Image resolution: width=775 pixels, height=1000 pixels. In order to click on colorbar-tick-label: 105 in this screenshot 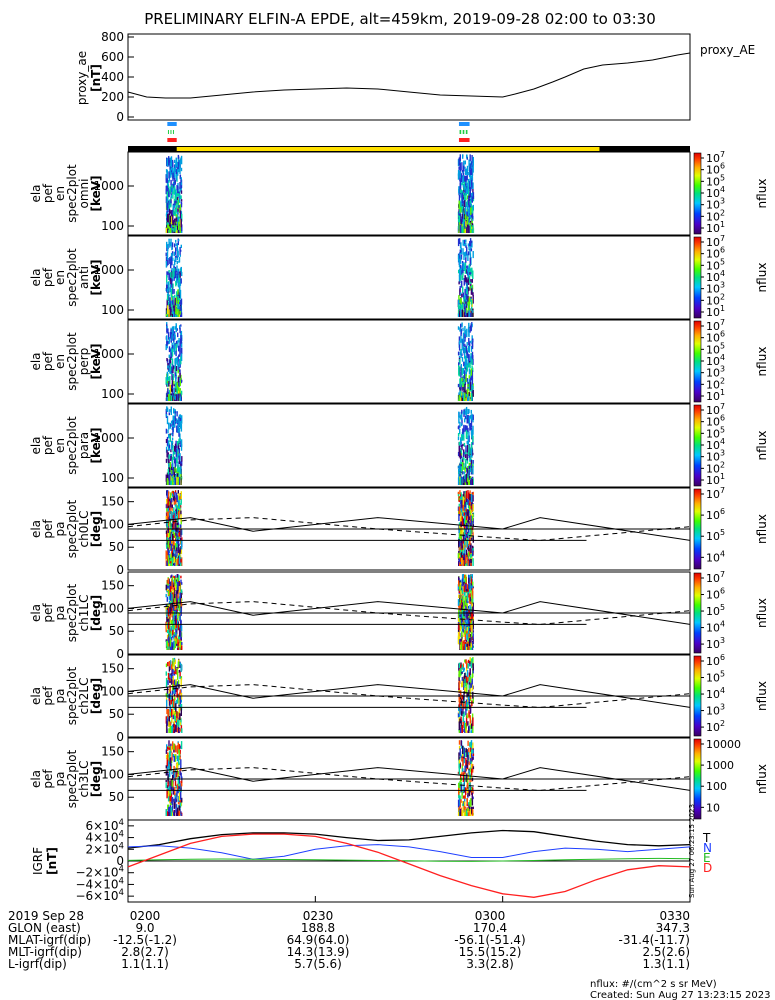, I will do `click(715, 535)`.